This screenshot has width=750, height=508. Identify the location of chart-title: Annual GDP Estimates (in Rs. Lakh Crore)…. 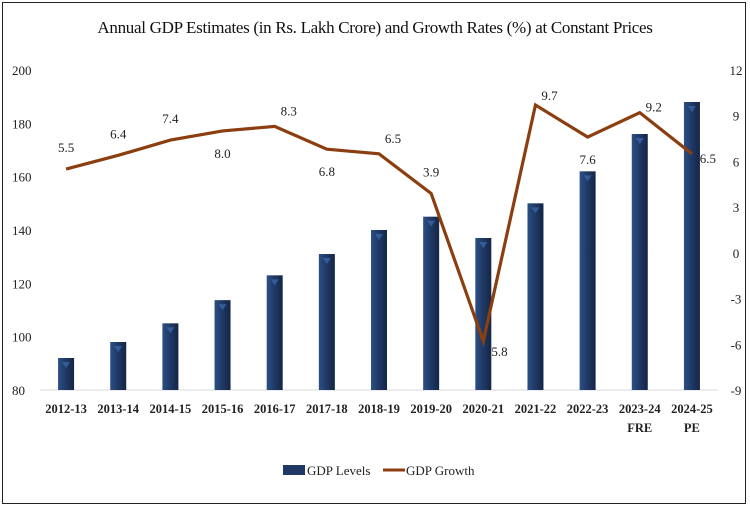
(375, 27).